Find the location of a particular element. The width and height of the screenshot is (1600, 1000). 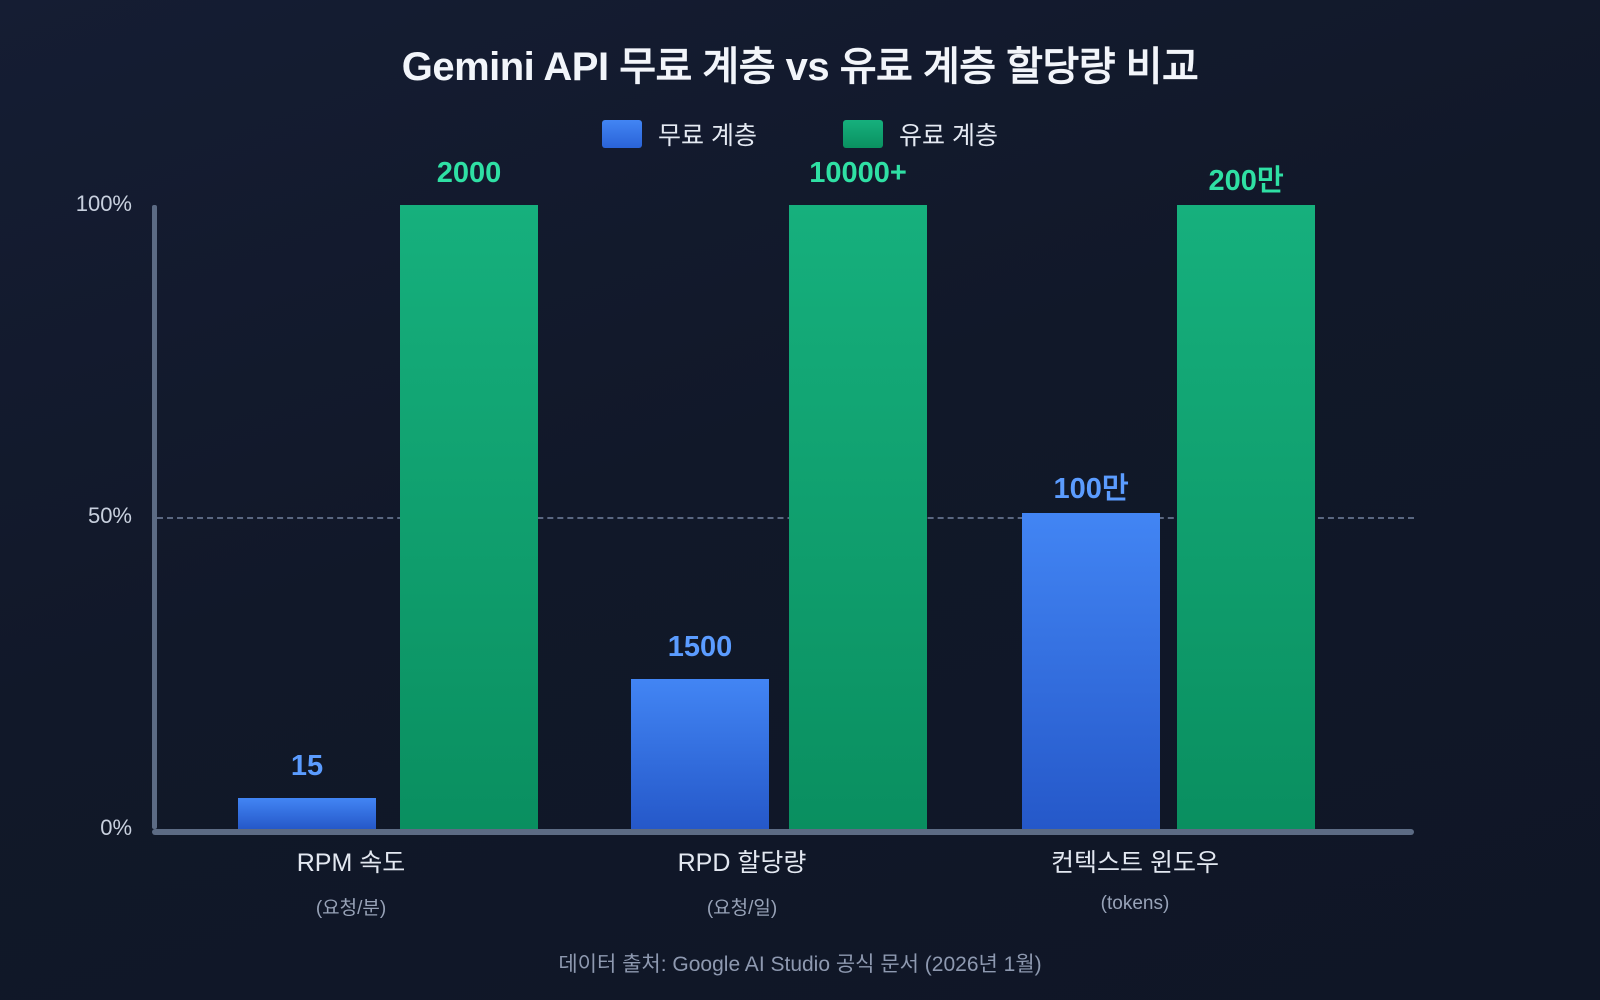

legend-swatch-free-tier-icon is located at coordinates (622, 134).